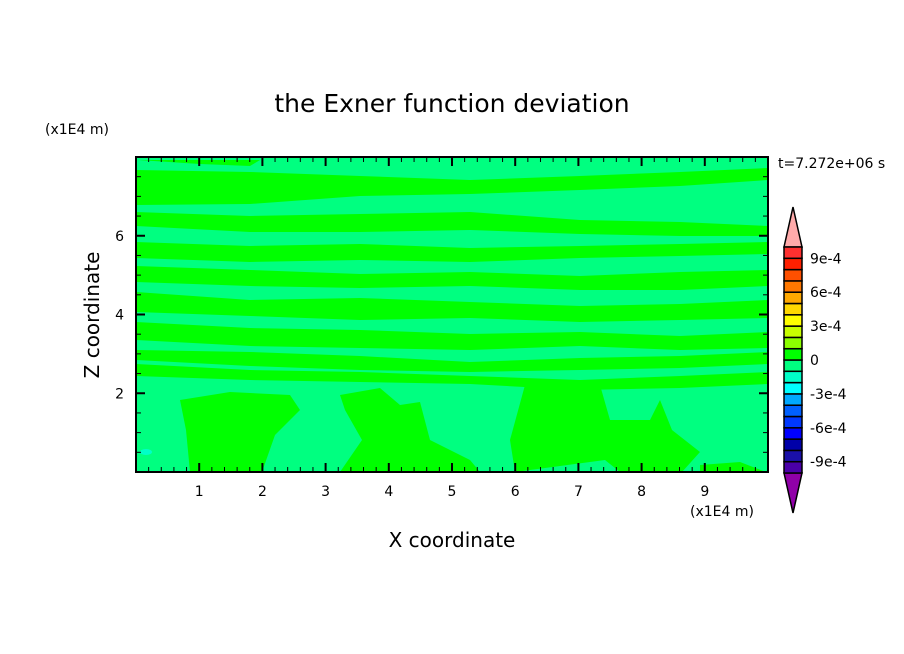 This screenshot has height=654, width=904. What do you see at coordinates (578, 492) in the screenshot?
I see `x-tick-label: 7` at bounding box center [578, 492].